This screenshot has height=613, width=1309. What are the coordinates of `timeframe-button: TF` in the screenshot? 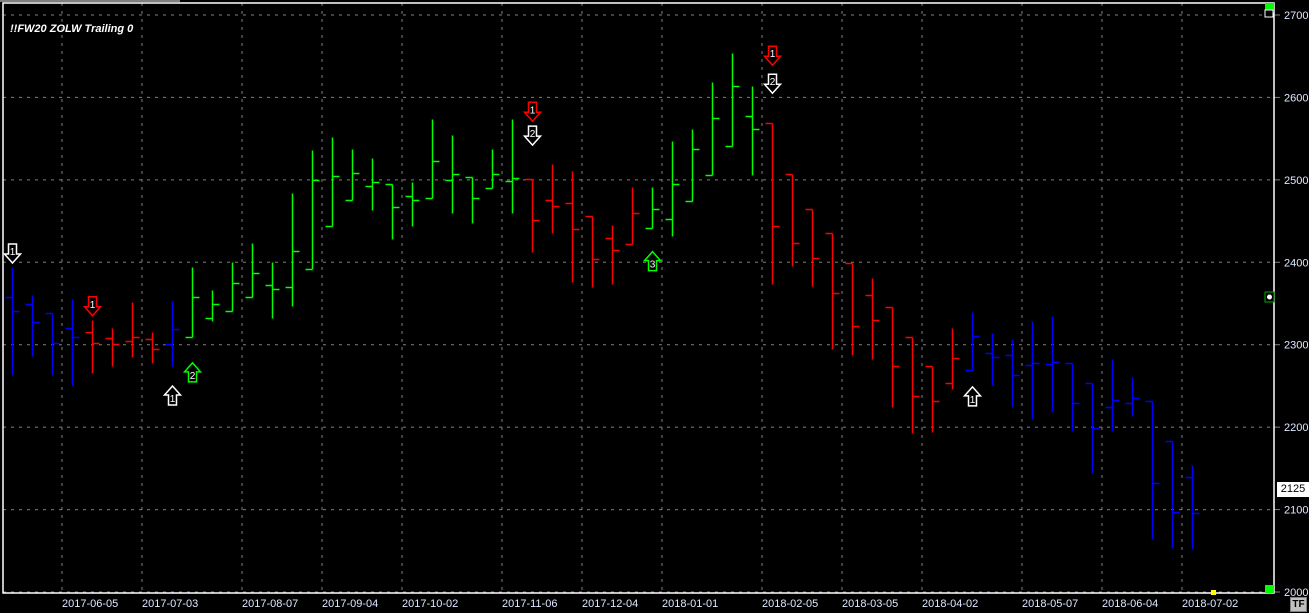 It's located at (1298, 604).